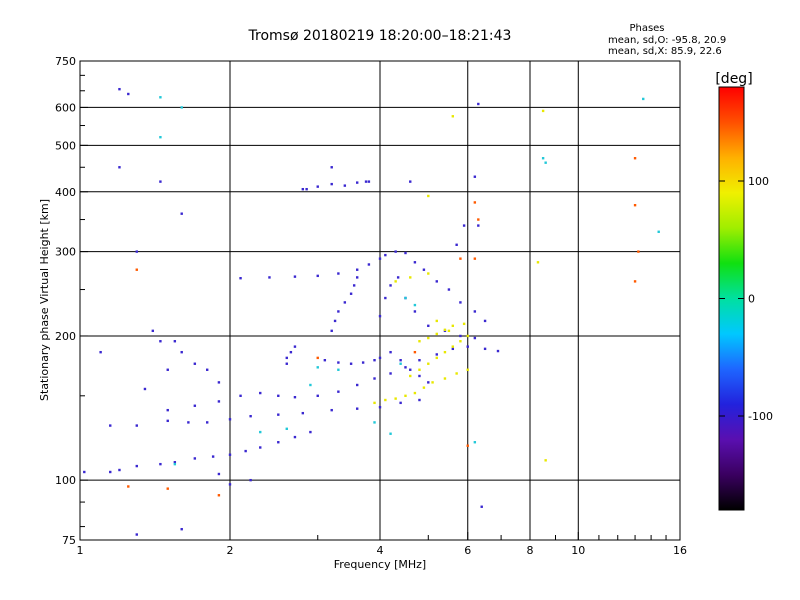  I want to click on y-tick-label: 400, so click(65, 192).